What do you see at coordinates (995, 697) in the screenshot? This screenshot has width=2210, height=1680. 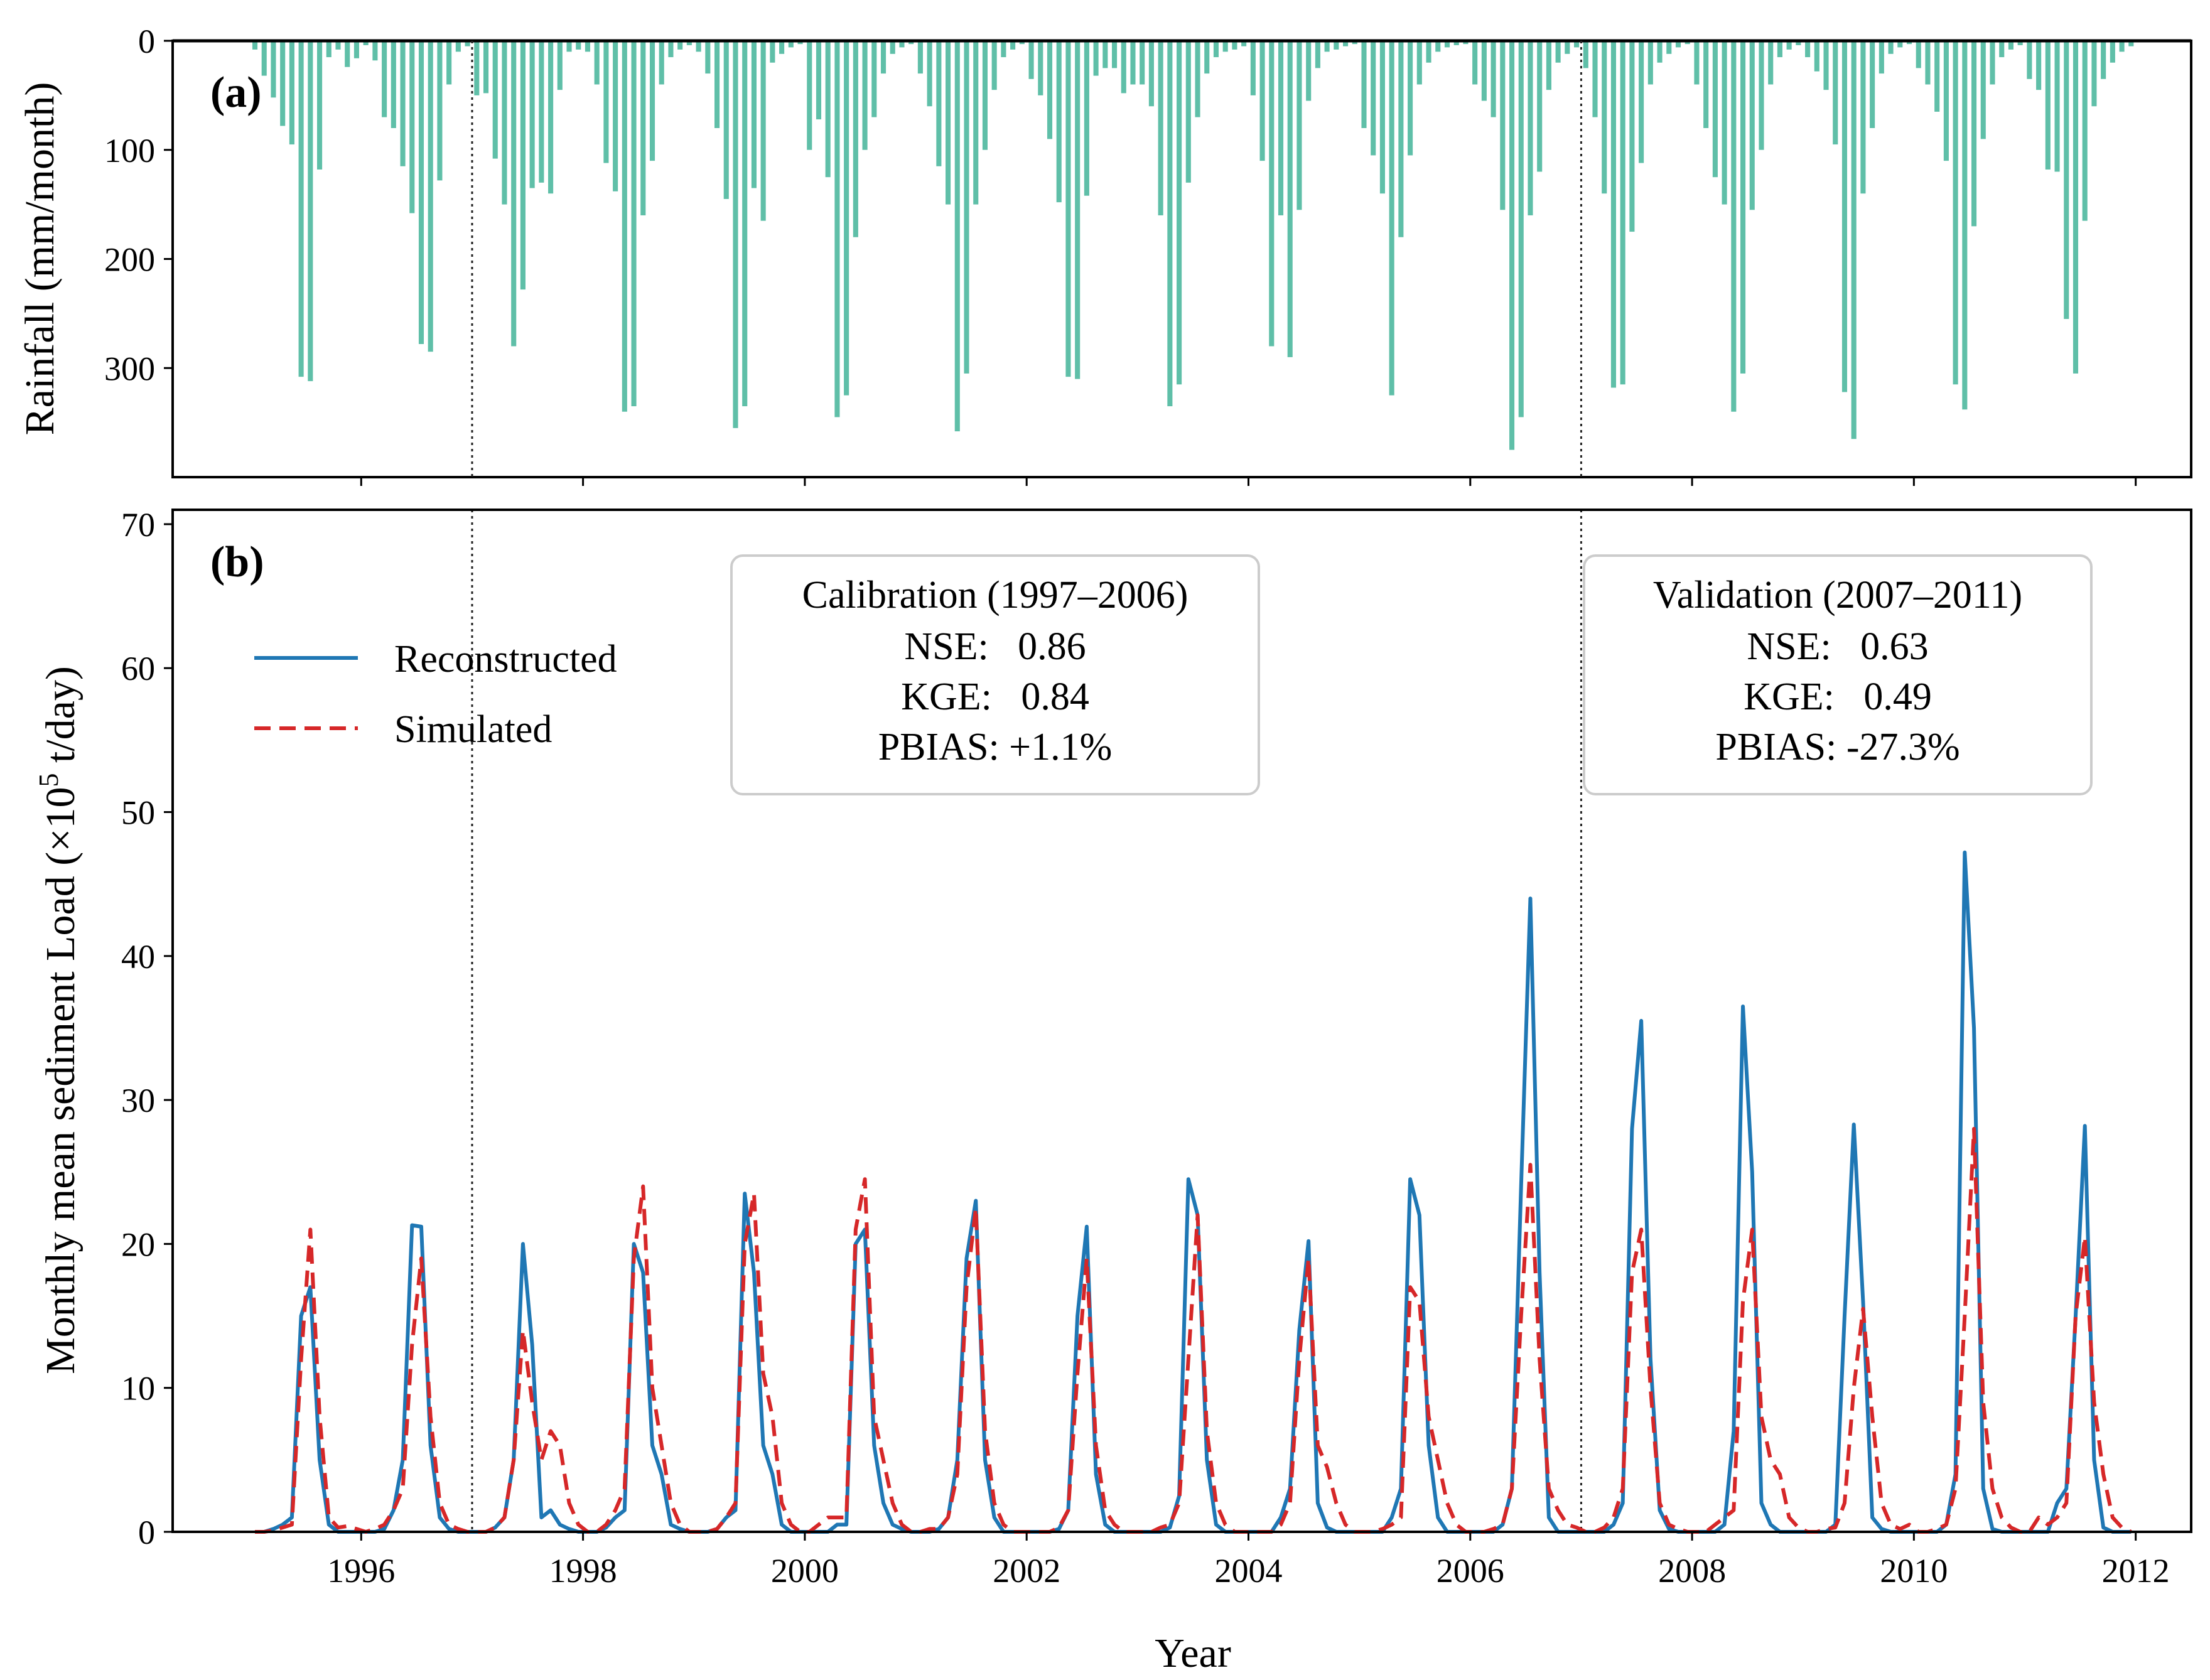 I see `calibration-kge: KGE: 0.84` at bounding box center [995, 697].